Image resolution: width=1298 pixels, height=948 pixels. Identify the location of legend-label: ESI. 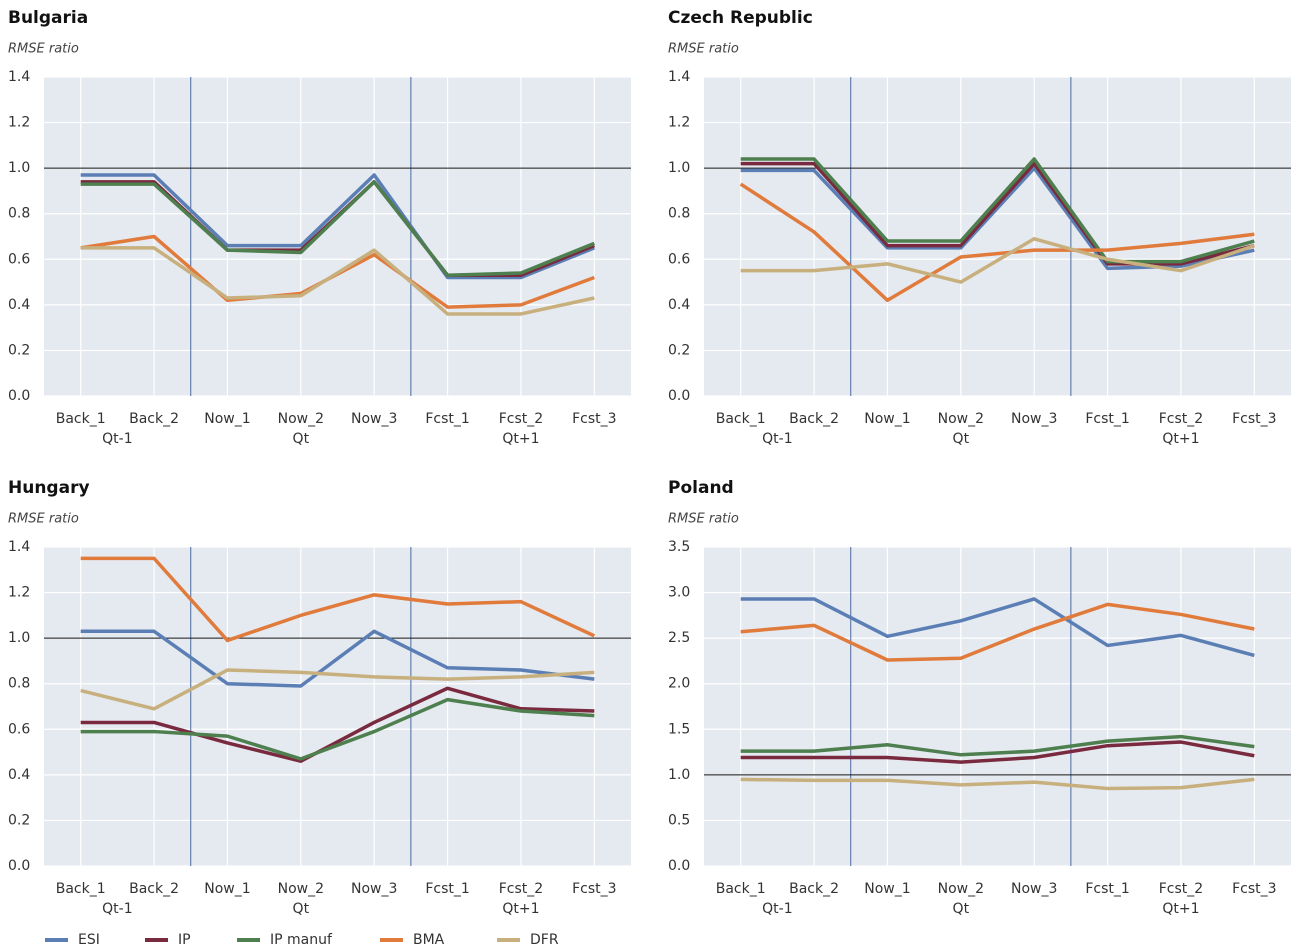
(89, 940).